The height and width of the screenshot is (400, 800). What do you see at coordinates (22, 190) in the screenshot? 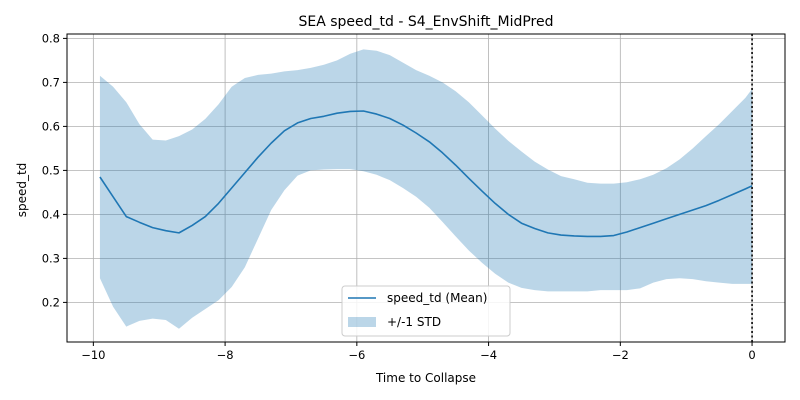
I see `y-axis-label: speed_td` at bounding box center [22, 190].